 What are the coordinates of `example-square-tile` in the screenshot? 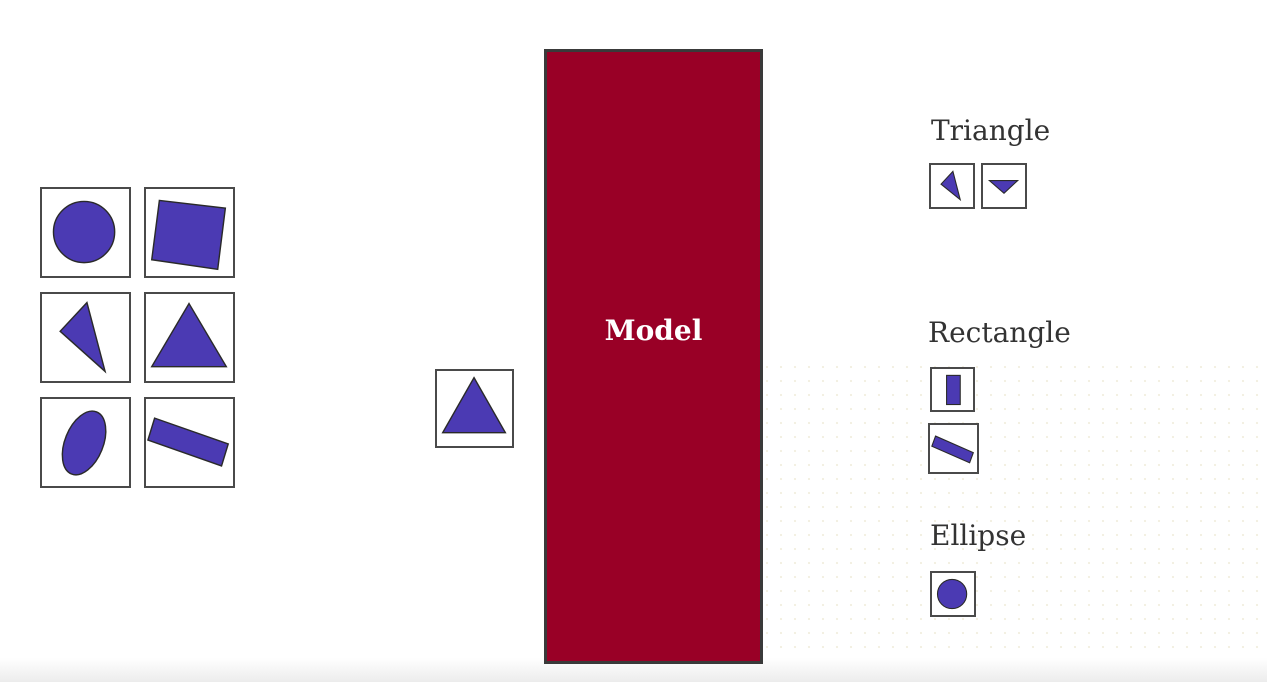 It's located at (189, 232).